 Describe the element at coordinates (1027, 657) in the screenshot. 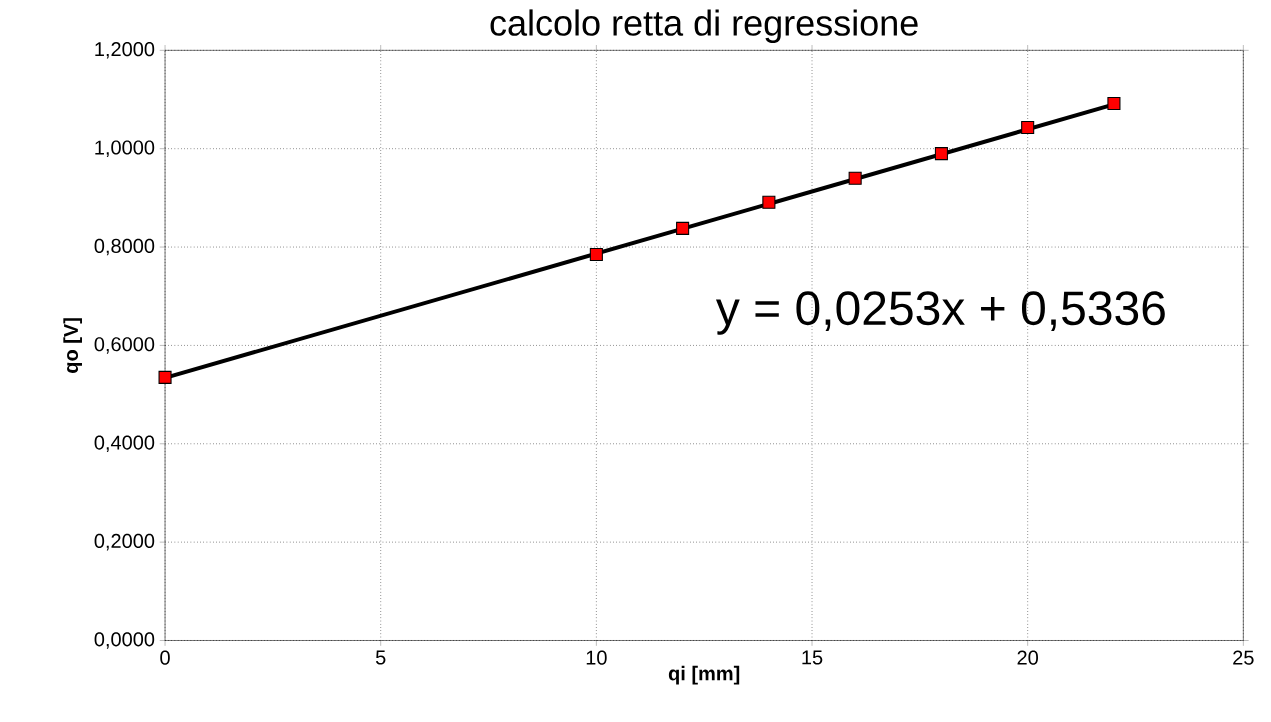

I see `x-tick-label: 20` at that location.